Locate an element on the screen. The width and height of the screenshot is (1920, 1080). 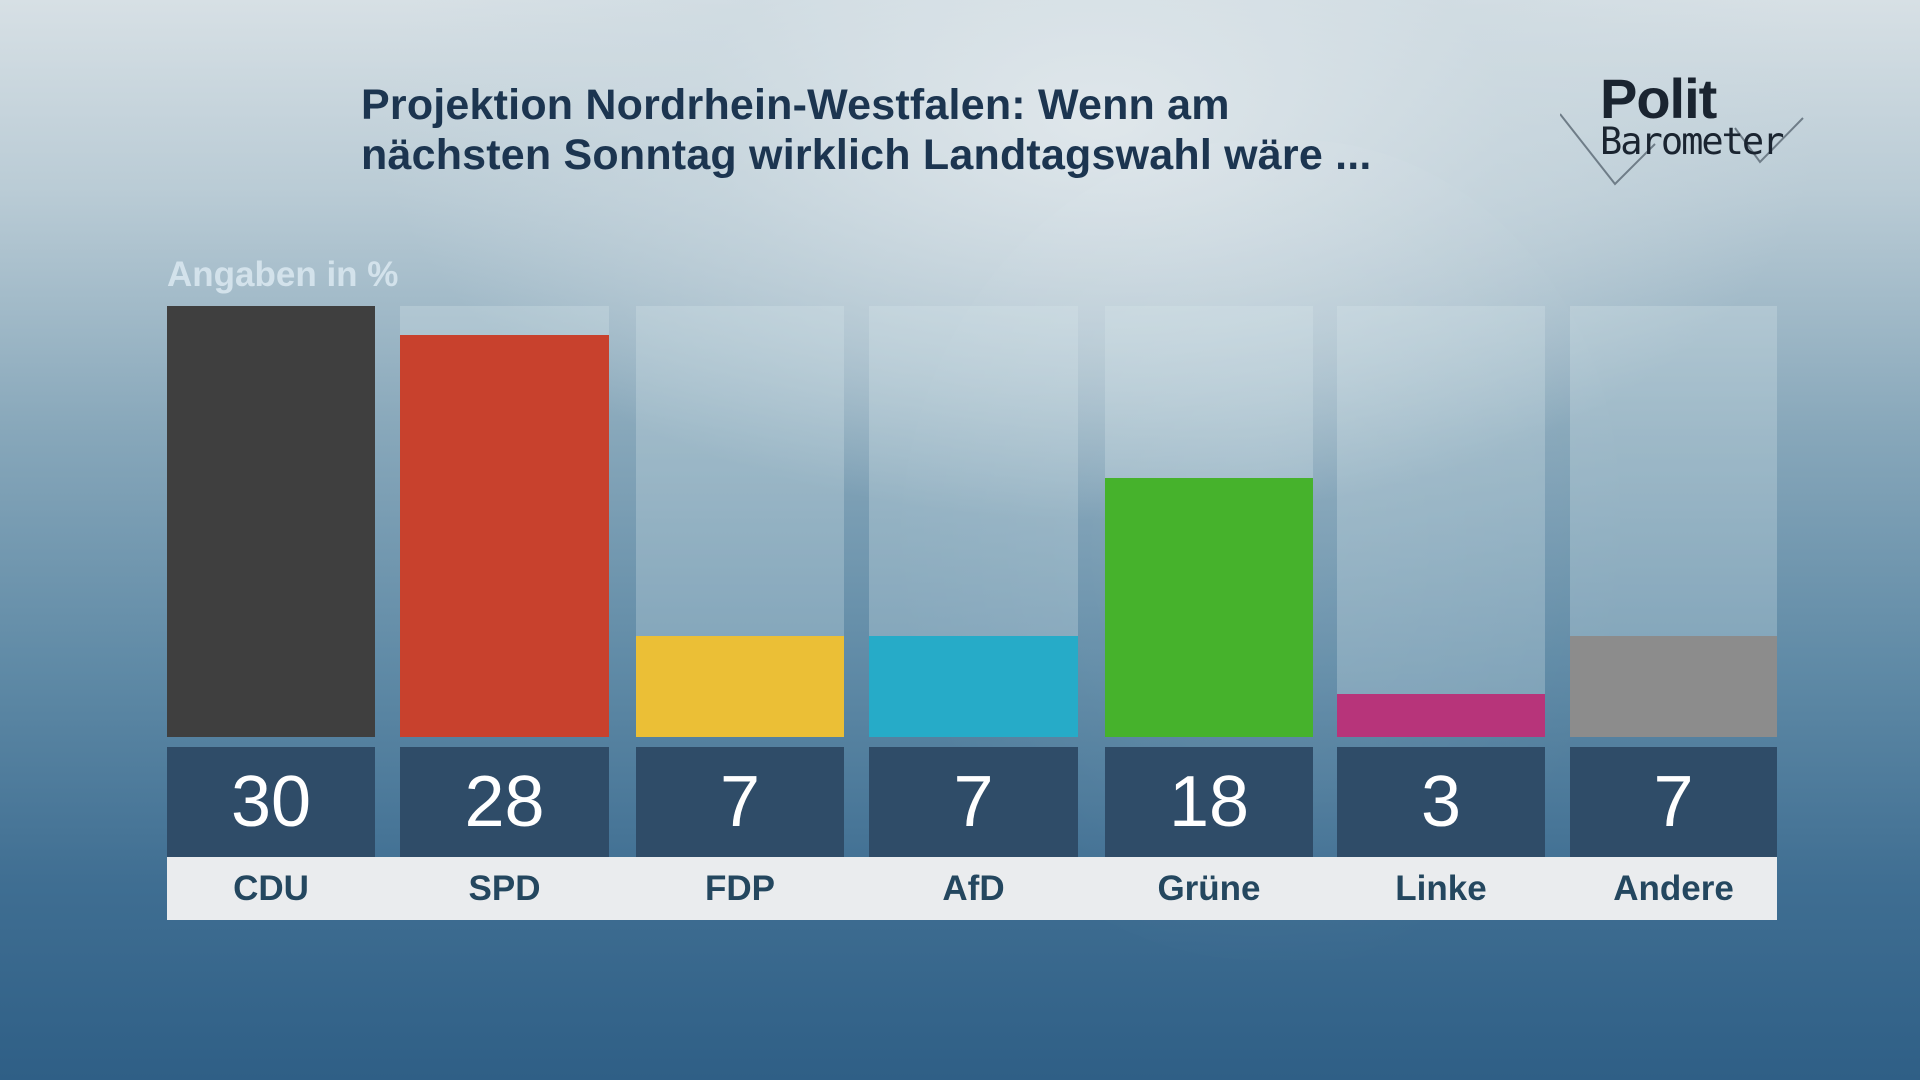
party-label: FDP is located at coordinates (740, 888).